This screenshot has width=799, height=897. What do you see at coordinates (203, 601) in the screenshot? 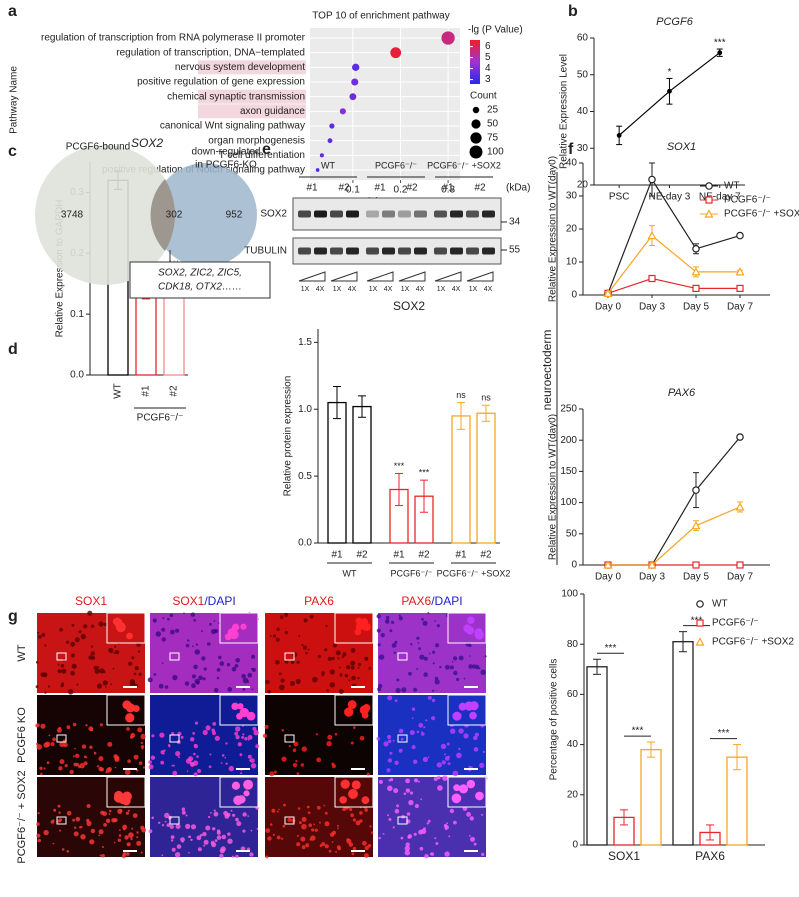
I see `column-header: SOX1/DAPI` at bounding box center [203, 601].